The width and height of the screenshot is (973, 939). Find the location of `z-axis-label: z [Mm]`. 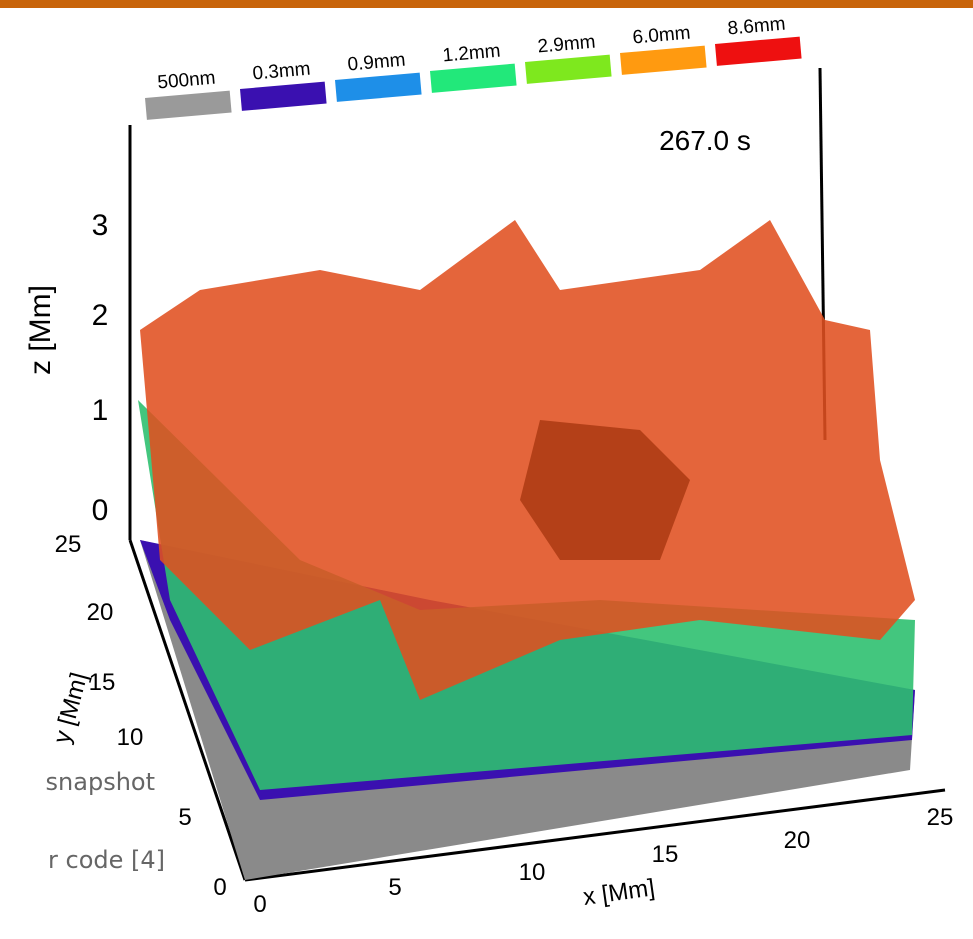

z-axis-label: z [Mm] is located at coordinates (40, 330).